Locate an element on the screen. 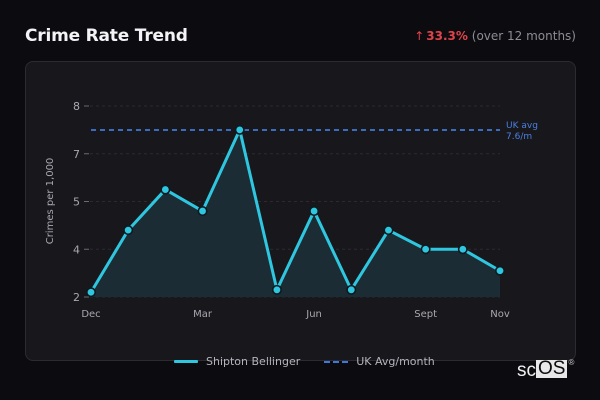 The height and width of the screenshot is (400, 600). scos-logo: sc OS ® is located at coordinates (546, 370).